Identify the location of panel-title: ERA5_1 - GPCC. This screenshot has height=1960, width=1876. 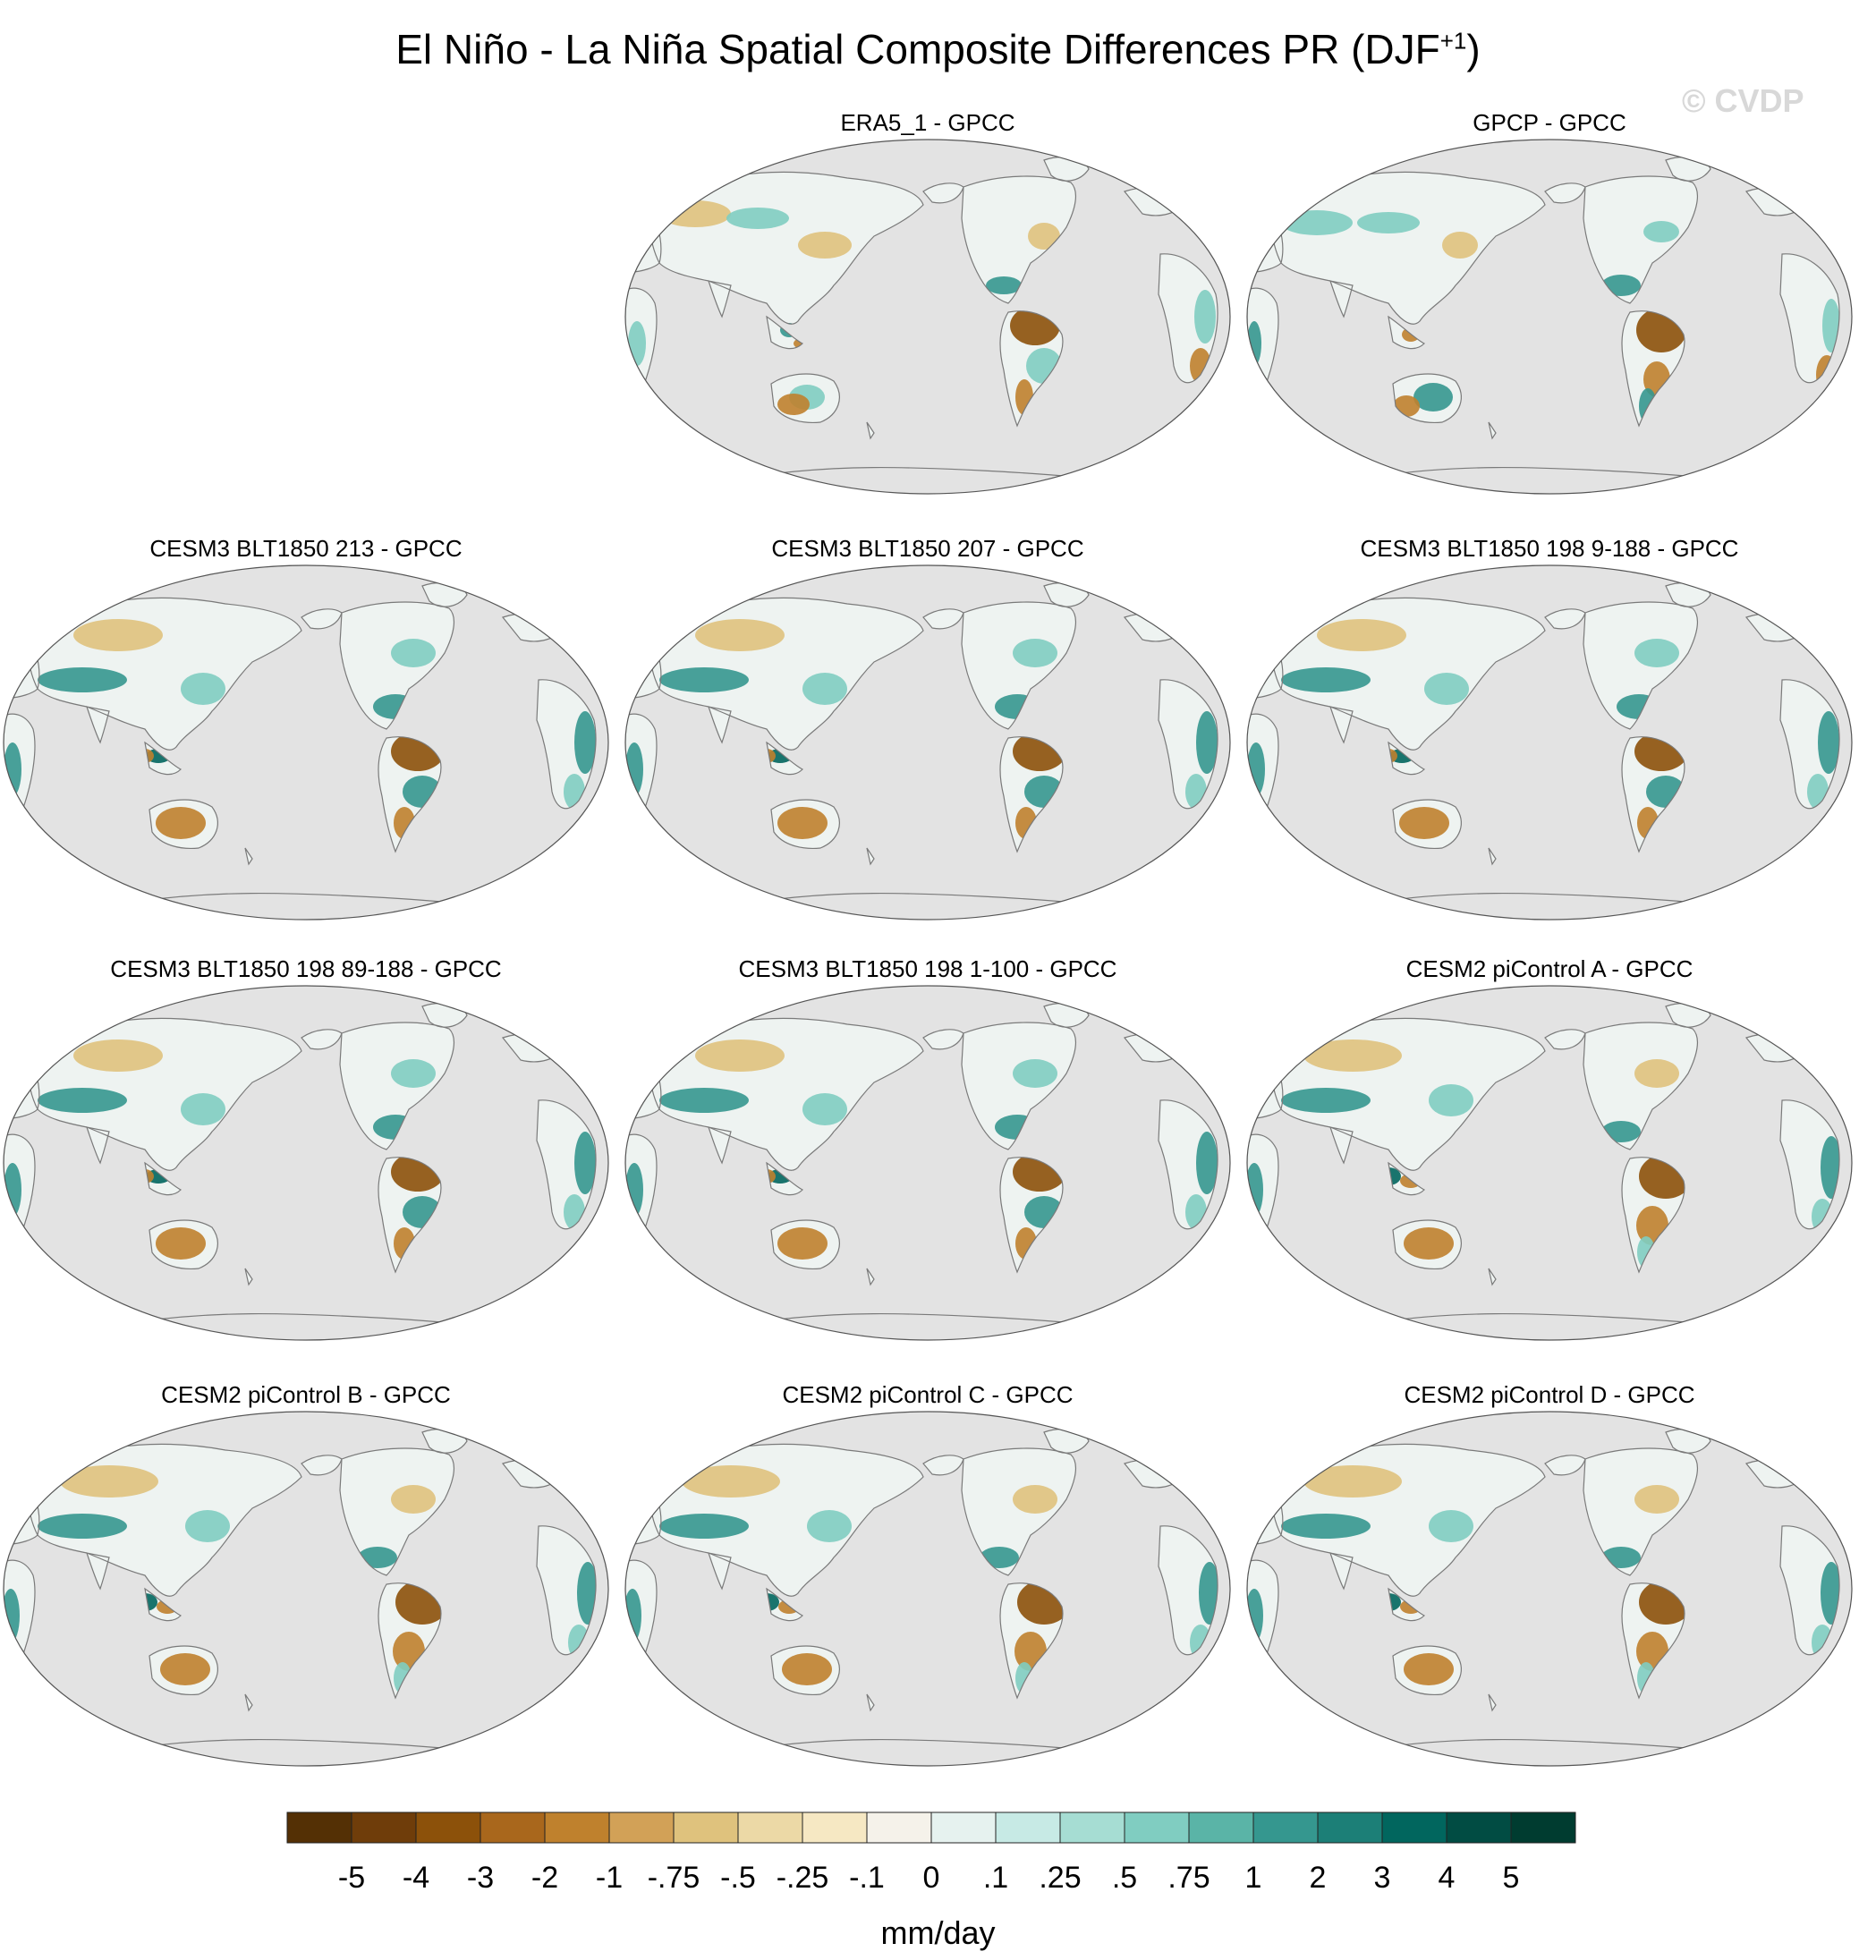
(927, 122).